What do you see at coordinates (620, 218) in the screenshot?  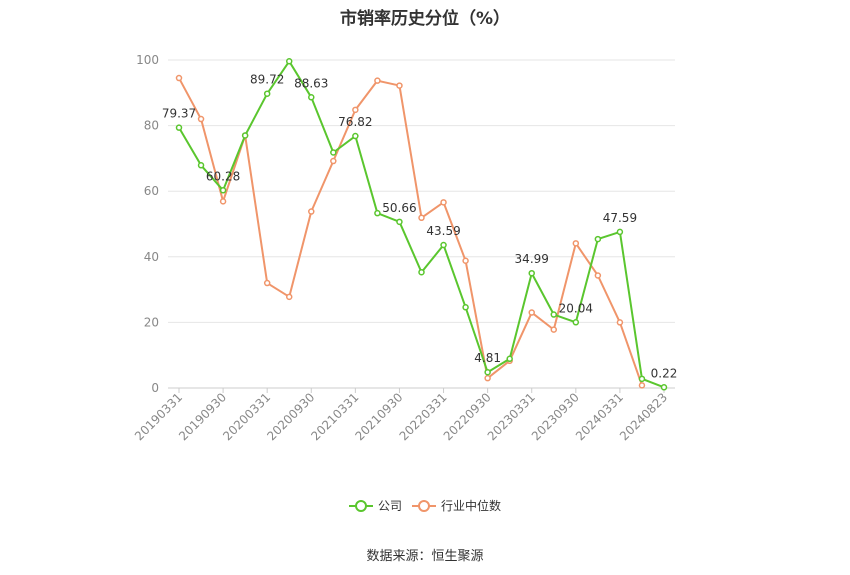 I see `data-label: 47.59` at bounding box center [620, 218].